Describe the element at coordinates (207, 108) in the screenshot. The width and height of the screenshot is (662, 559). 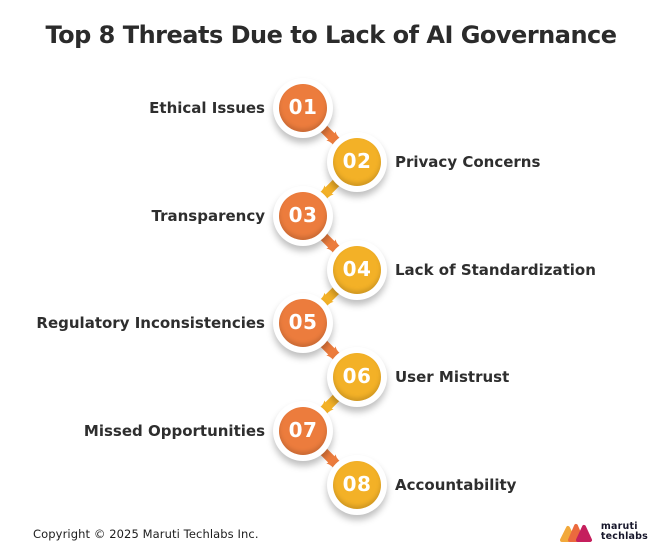
I see `item-label: Ethical Issues` at that location.